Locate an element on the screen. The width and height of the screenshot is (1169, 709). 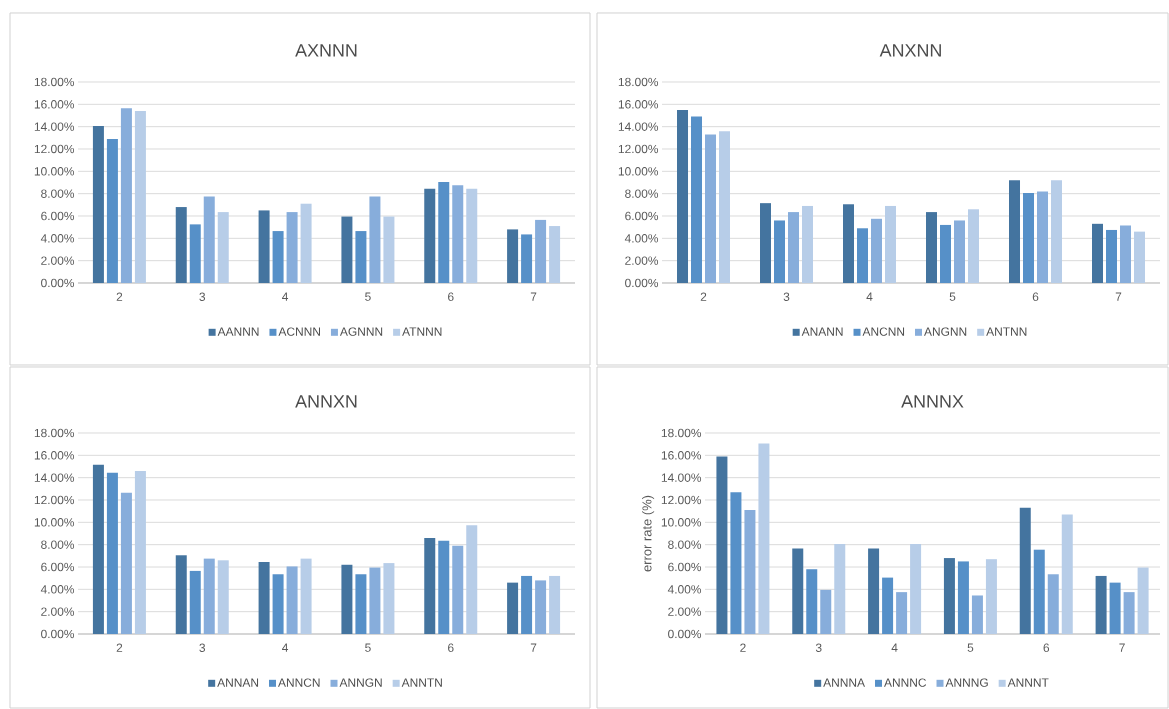
legend-label: ANGNN is located at coordinates (945, 331).